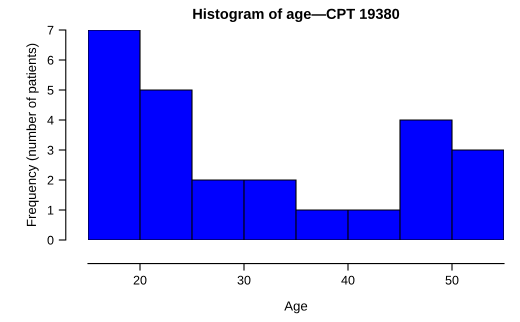 The width and height of the screenshot is (520, 322). I want to click on y-axis-title: Frequency (number of patients), so click(32, 135).